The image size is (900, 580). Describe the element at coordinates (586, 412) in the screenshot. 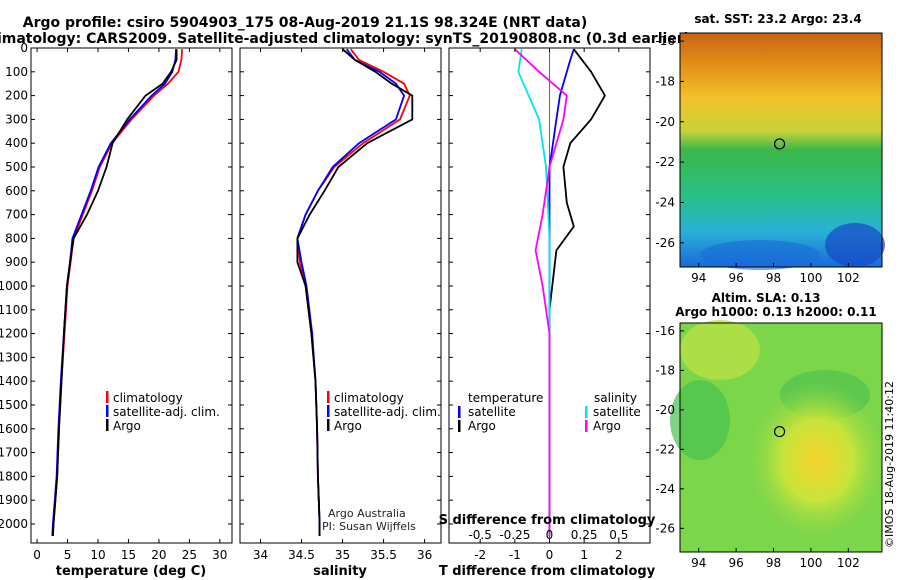

I see `legend-swatch-s-satellite` at that location.